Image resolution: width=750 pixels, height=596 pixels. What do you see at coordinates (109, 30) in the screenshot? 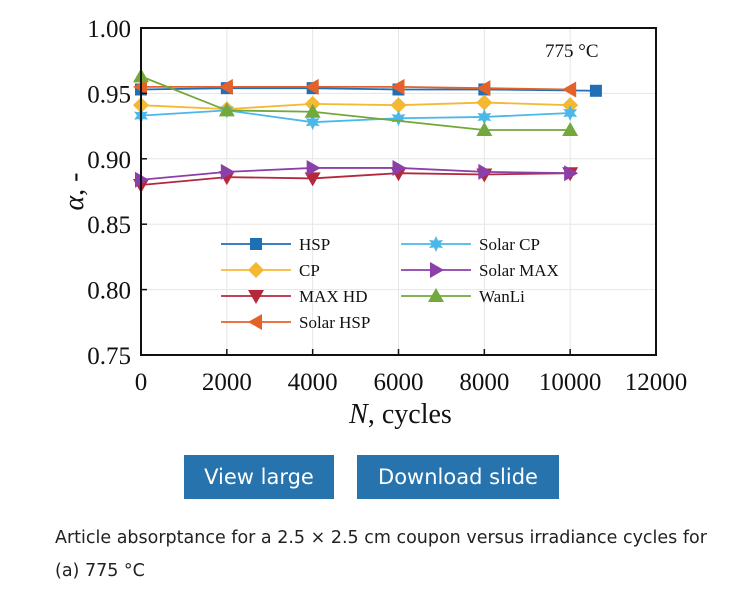
I see `y-tick-label: 1.00` at bounding box center [109, 30].